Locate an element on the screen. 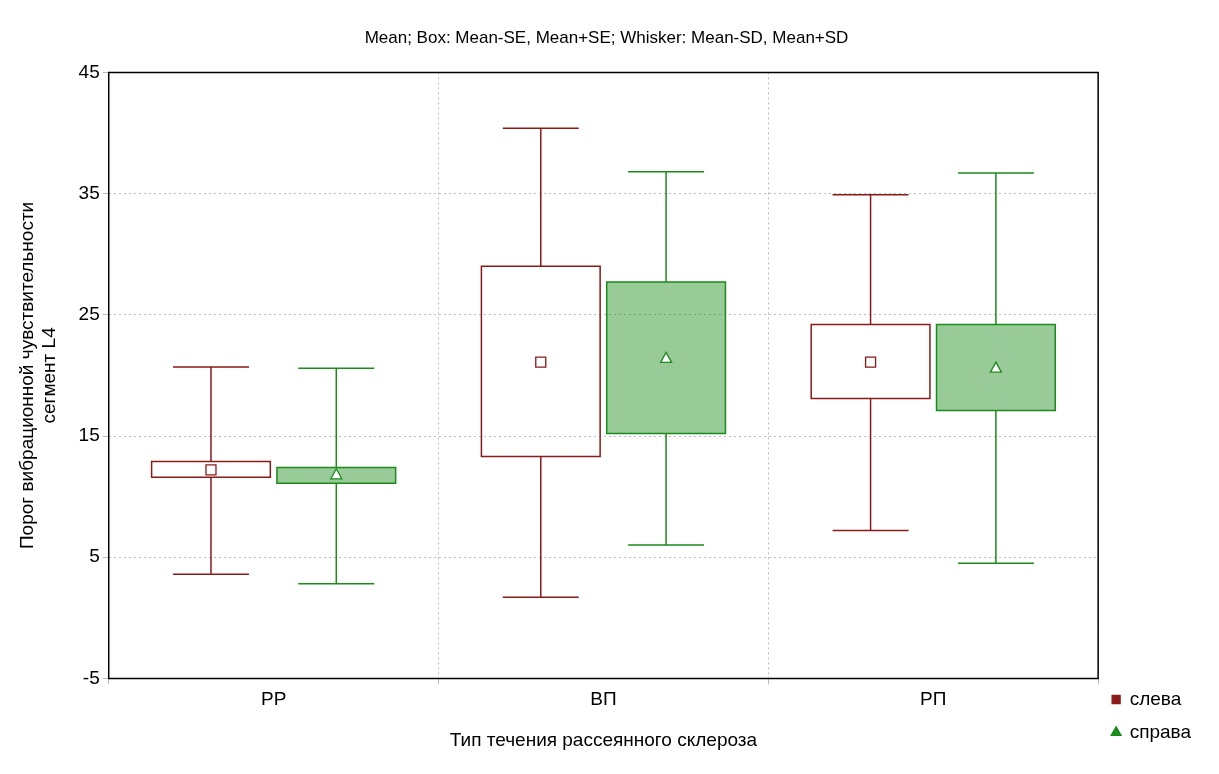  y-tick-label: 25 is located at coordinates (89, 314).